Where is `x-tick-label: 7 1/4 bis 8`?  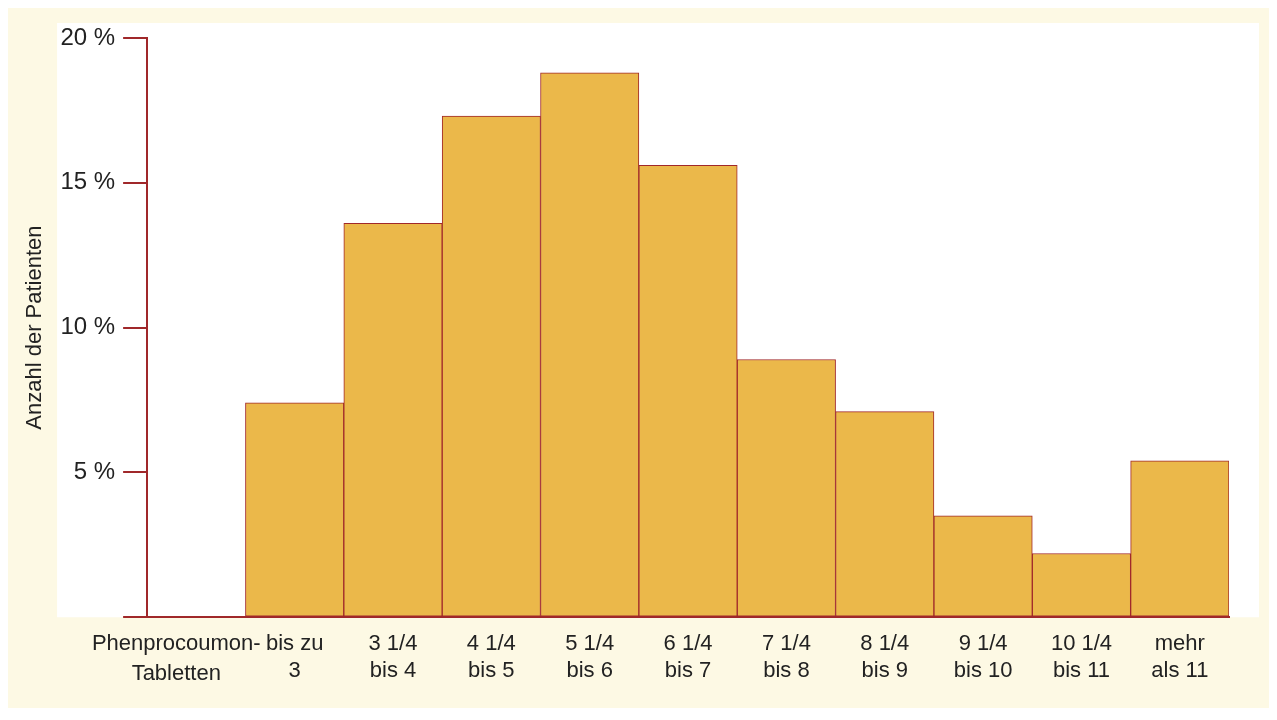 x-tick-label: 7 1/4 bis 8 is located at coordinates (786, 656).